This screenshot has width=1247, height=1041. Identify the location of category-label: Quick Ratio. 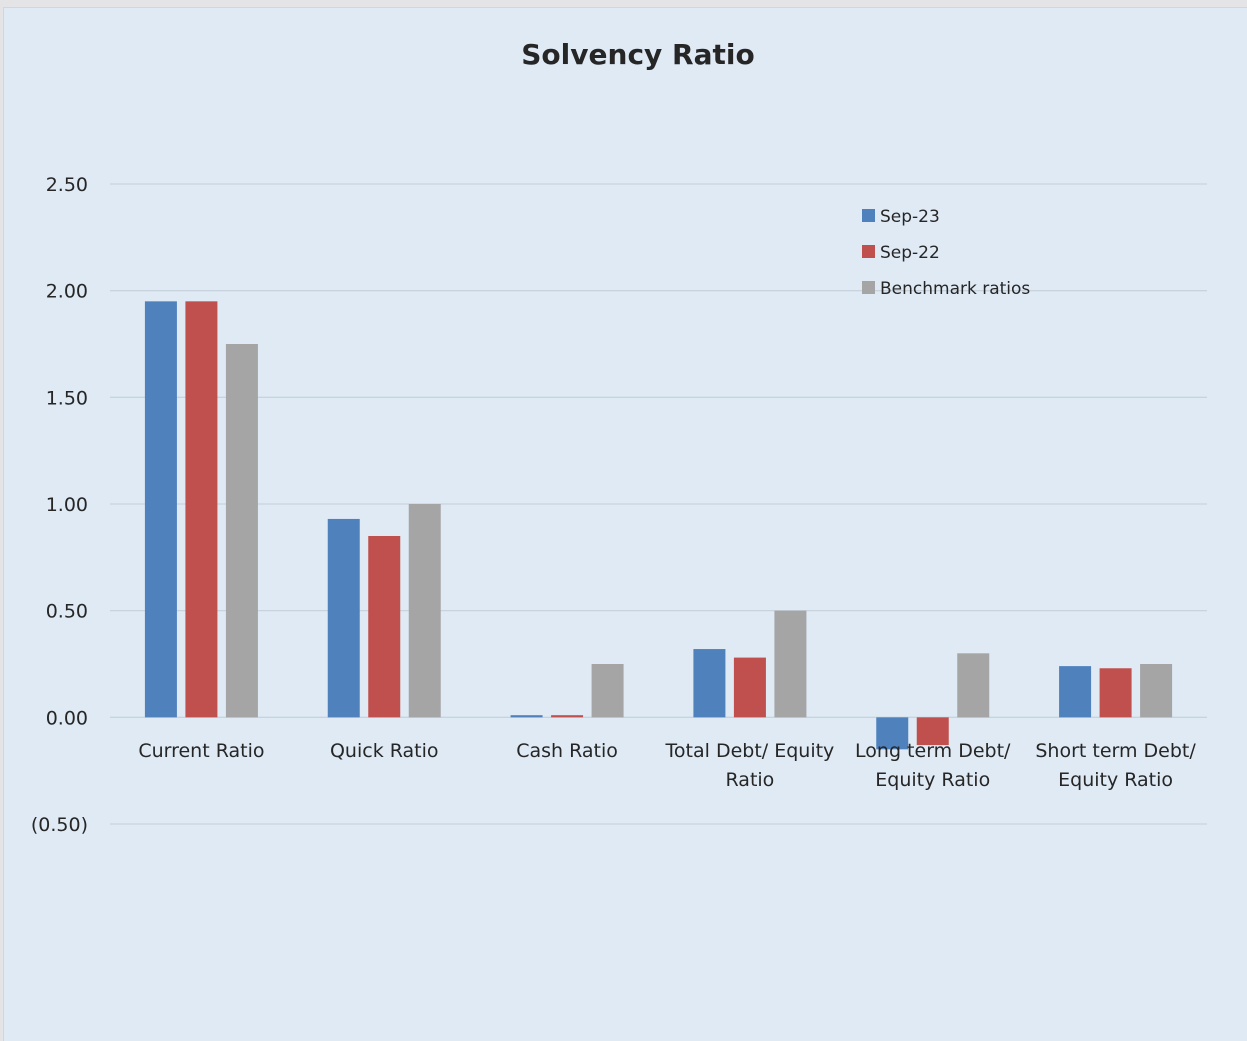
(384, 751).